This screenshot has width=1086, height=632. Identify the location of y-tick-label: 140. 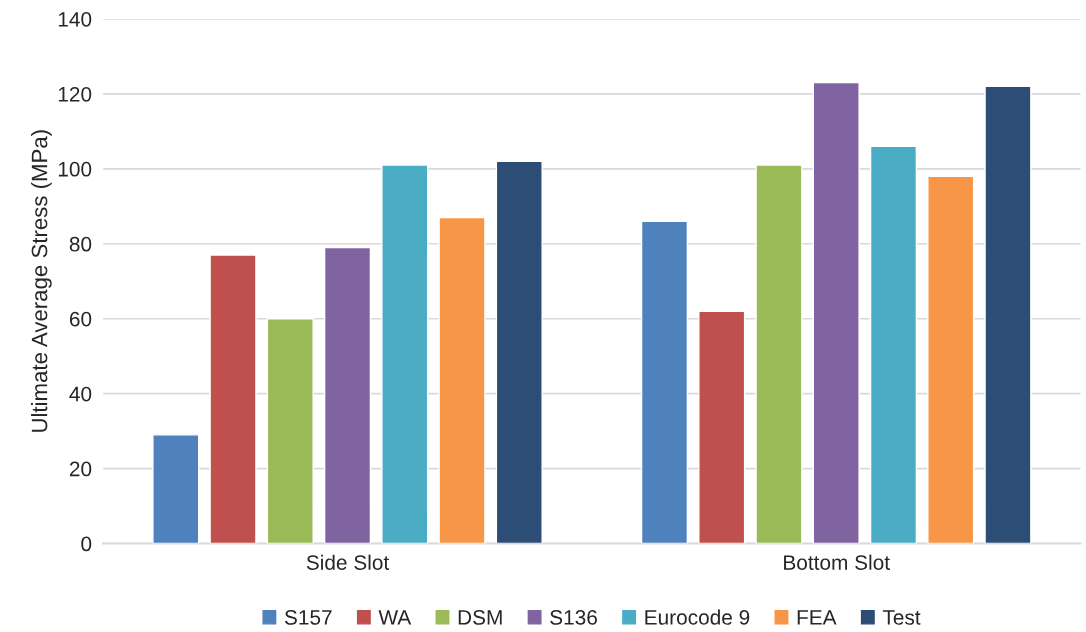
(75, 19).